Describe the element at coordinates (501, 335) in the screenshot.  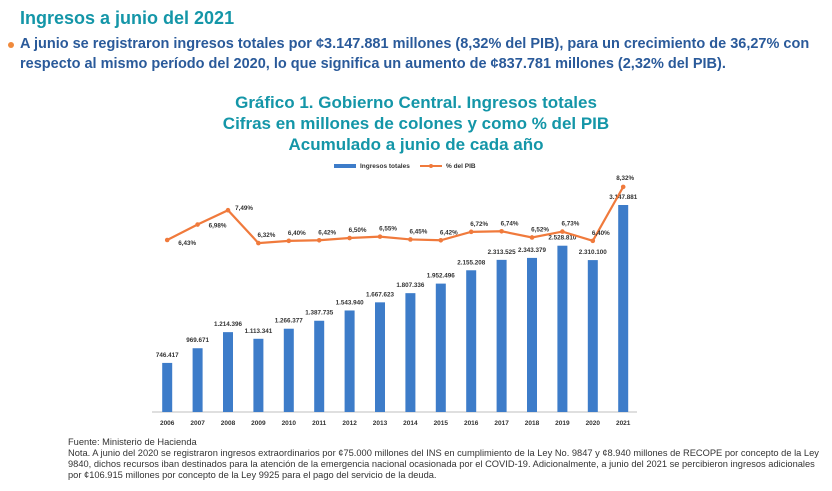
I see `bar-2017` at that location.